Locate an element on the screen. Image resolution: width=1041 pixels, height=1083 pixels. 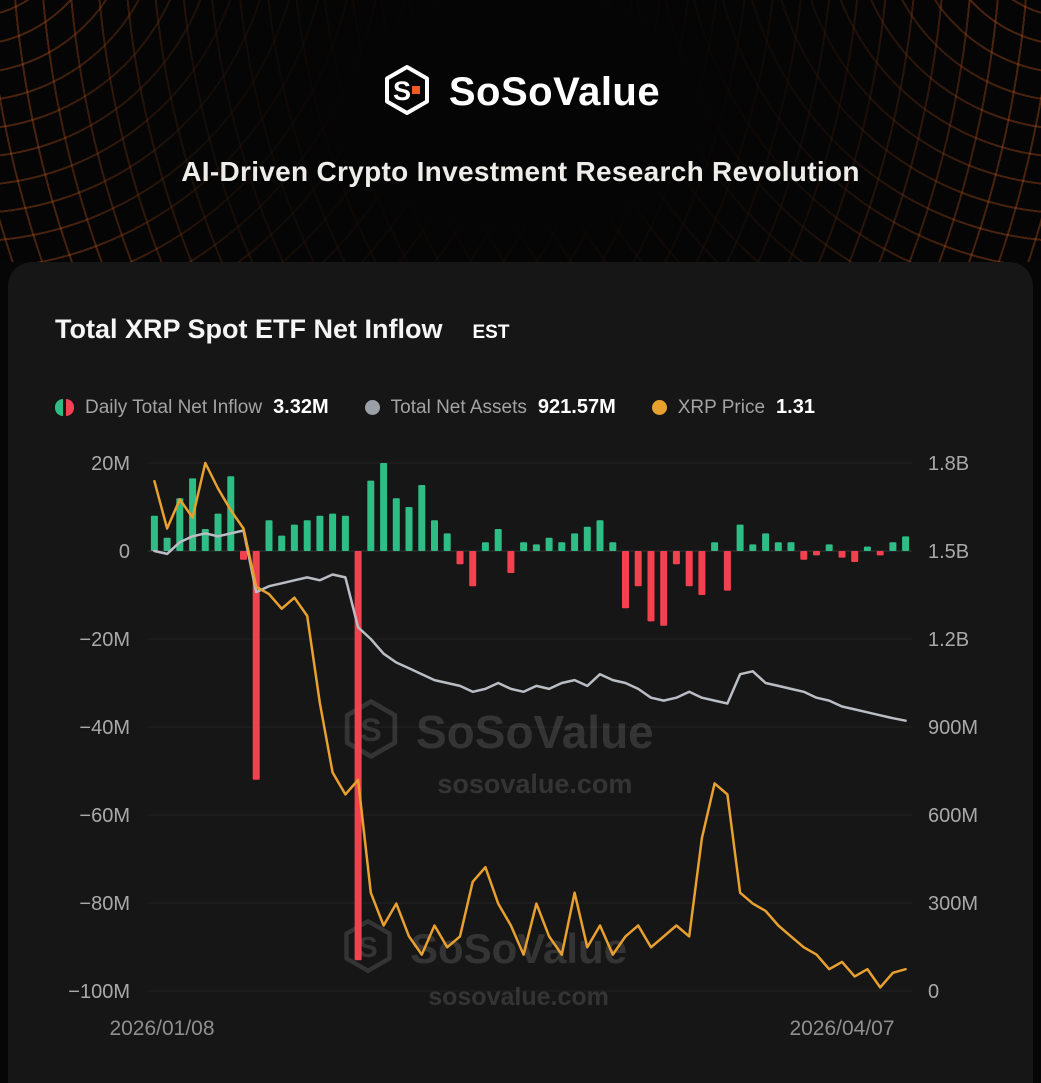
svg-text: 1.5B is located at coordinates (948, 552).